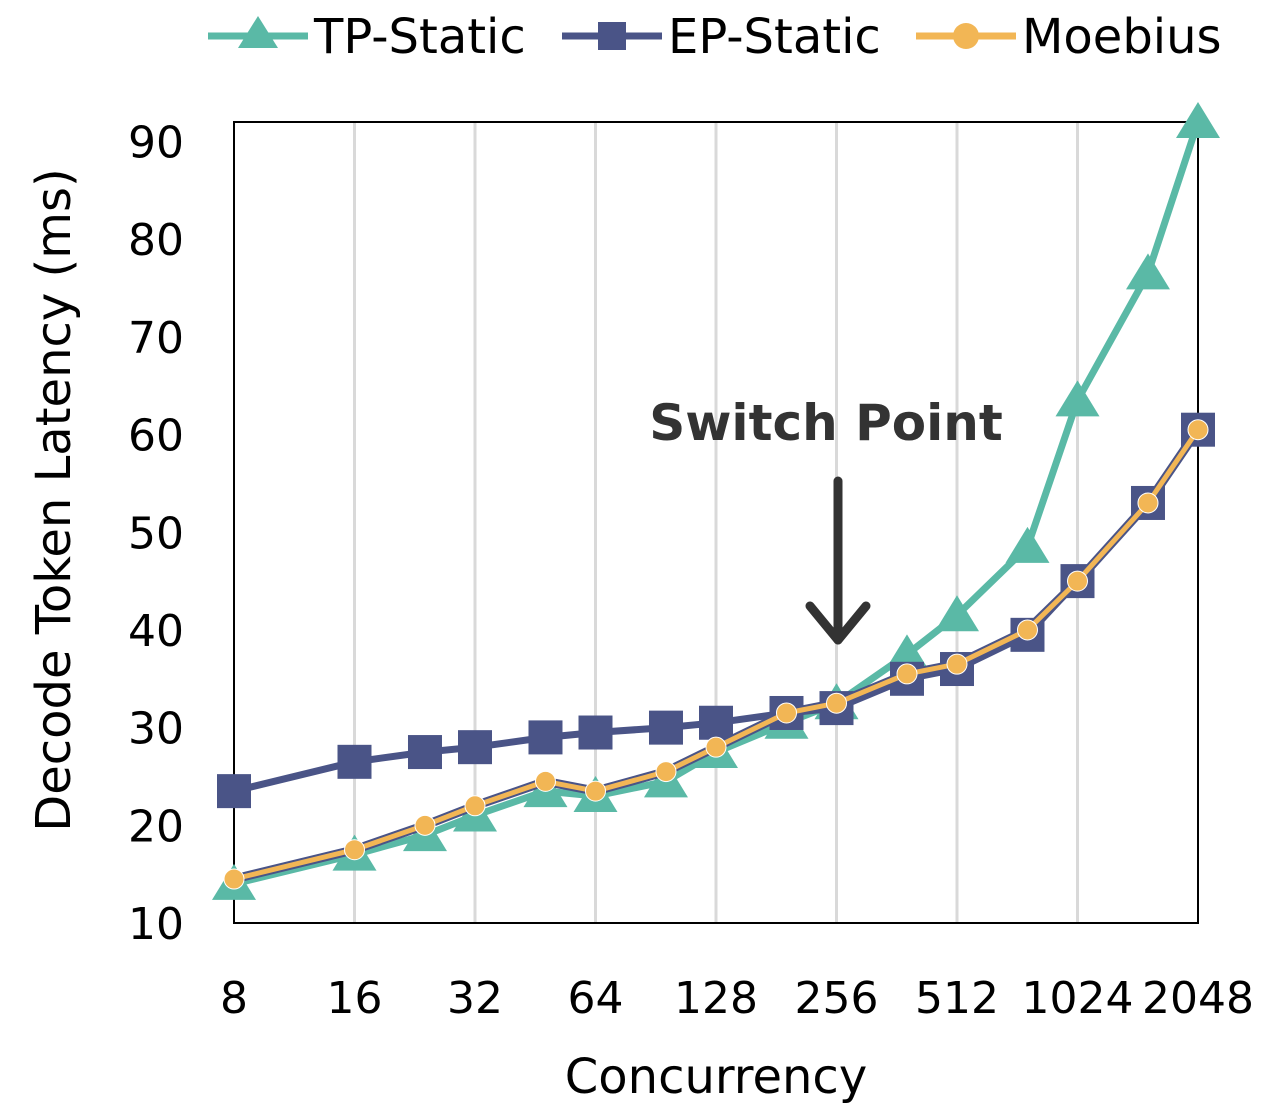  What do you see at coordinates (1122, 37) in the screenshot?
I see `legend-label-moebius: Moebius` at bounding box center [1122, 37].